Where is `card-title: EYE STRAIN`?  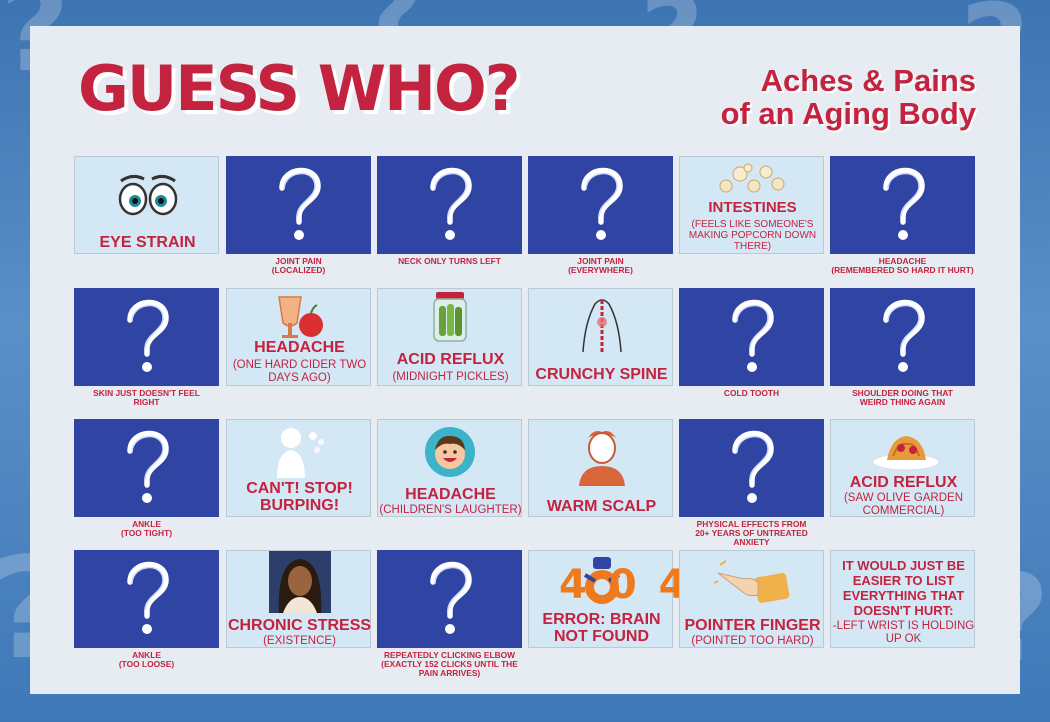
card-title: EYE STRAIN is located at coordinates (147, 242).